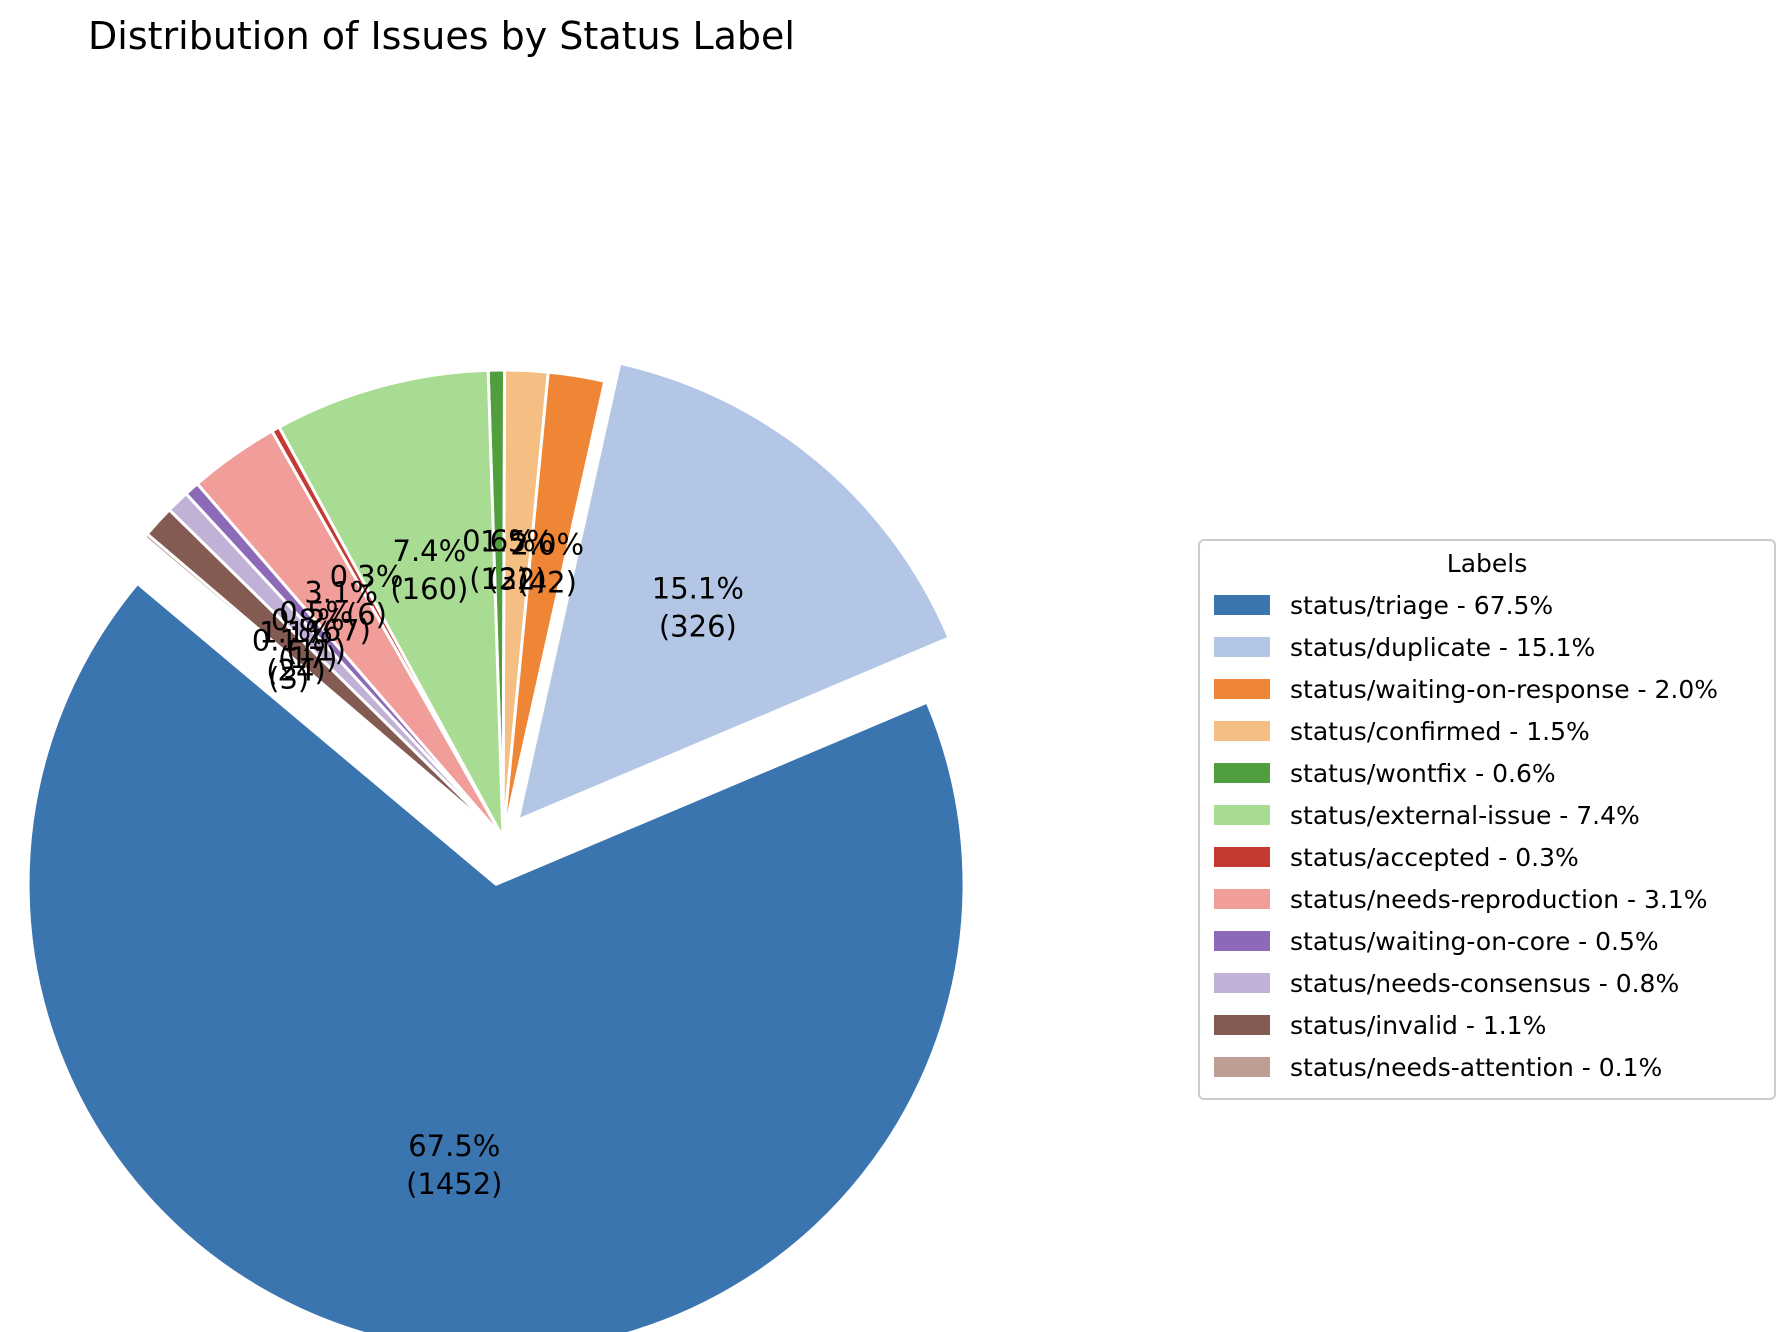  I want to click on slice-label-status-confirmed: 1.5% (32), so click(517, 561).